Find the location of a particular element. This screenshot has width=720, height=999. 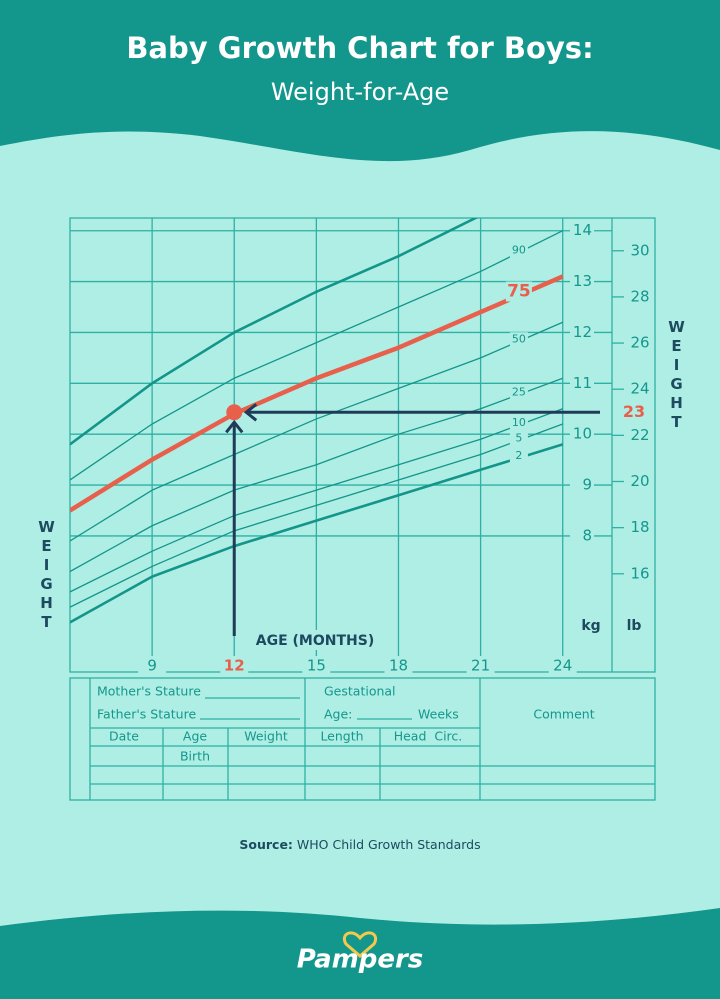

form-column: Weight is located at coordinates (266, 736).